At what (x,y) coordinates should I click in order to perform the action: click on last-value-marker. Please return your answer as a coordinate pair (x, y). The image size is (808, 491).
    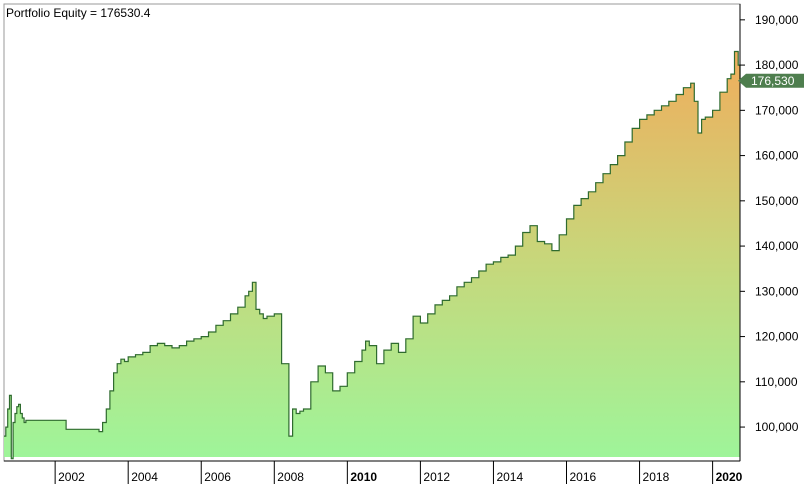
    Looking at the image, I should click on (771, 80).